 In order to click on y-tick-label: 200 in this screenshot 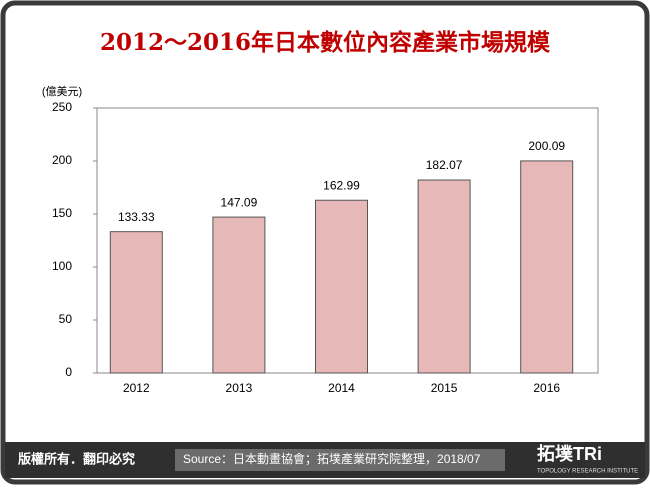, I will do `click(62, 160)`.